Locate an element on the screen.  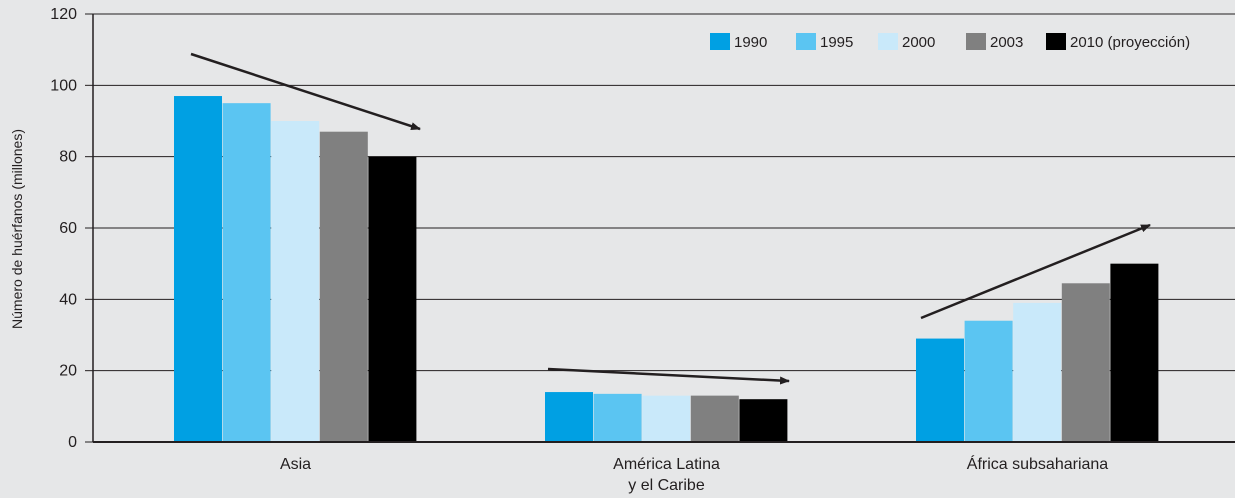
y-axis-title: Número de huérfanos (millones) is located at coordinates (17, 229).